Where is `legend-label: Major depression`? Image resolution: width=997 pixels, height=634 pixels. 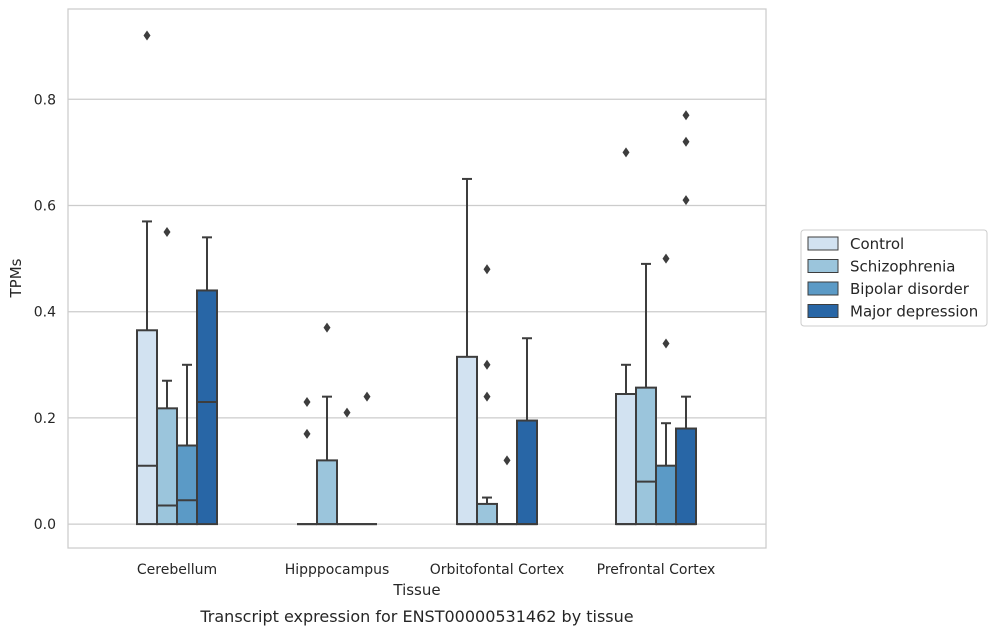 legend-label: Major depression is located at coordinates (914, 312).